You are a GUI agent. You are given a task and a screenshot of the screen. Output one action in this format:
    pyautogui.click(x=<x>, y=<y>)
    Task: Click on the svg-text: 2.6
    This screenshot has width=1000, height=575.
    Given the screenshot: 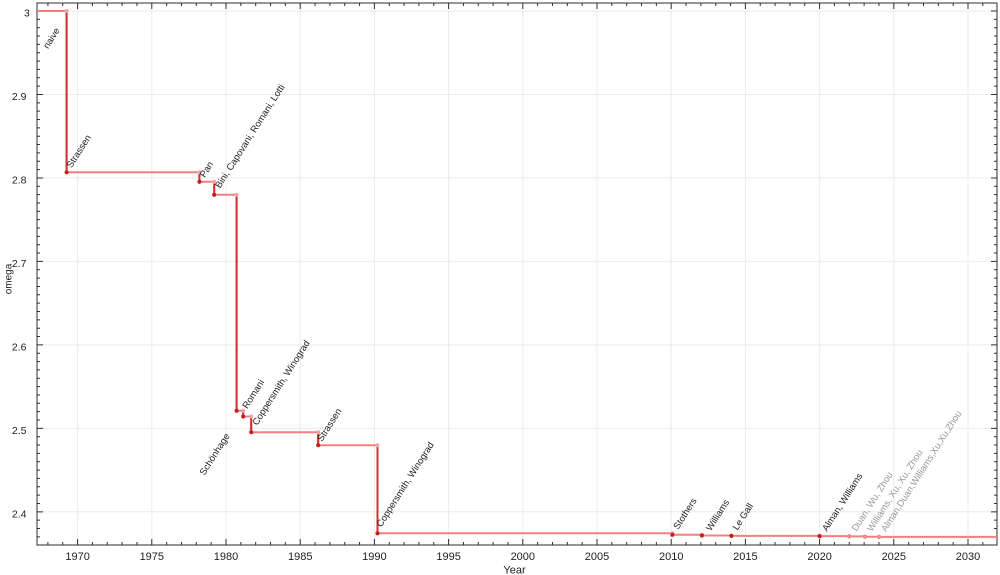 What is the action you would take?
    pyautogui.click(x=19, y=347)
    